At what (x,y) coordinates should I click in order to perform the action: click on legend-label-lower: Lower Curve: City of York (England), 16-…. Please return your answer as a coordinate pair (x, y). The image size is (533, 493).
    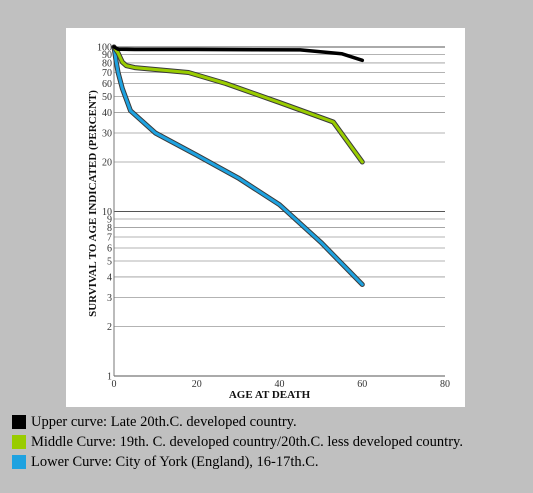
    Looking at the image, I should click on (175, 462).